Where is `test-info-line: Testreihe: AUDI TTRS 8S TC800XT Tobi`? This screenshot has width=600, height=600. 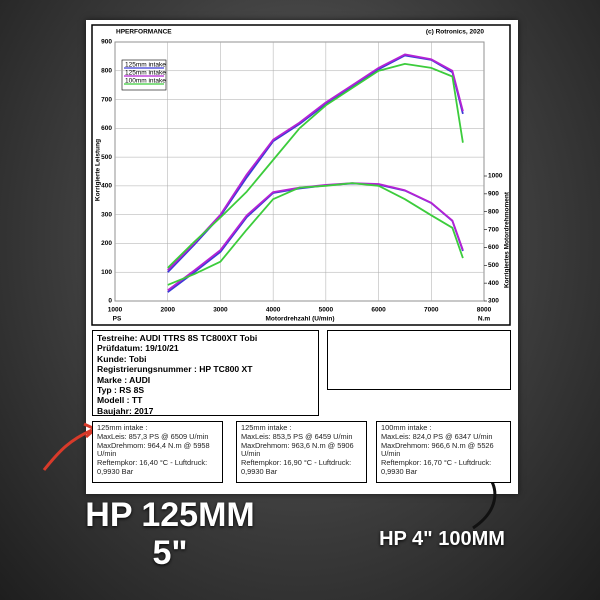 test-info-line: Testreihe: AUDI TTRS 8S TC800XT Tobi is located at coordinates (177, 338).